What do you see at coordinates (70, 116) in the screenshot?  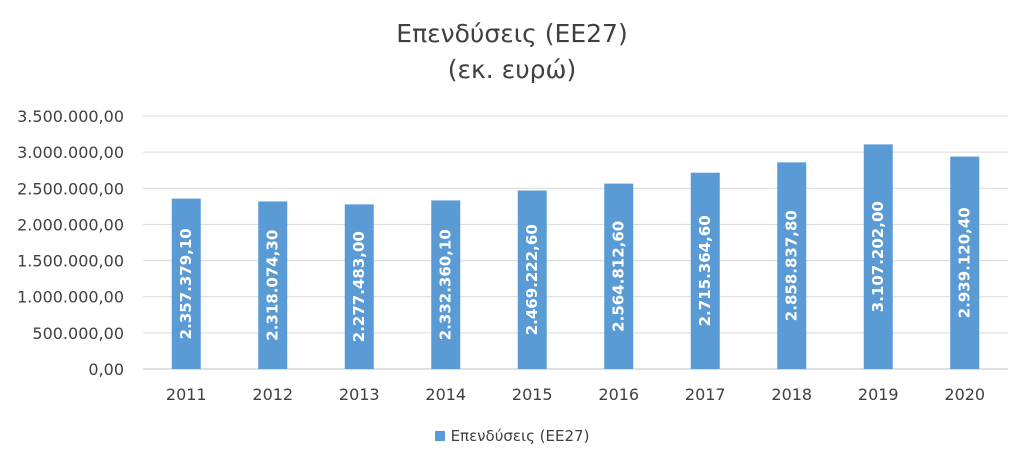 I see `y-tick-label: 3.500.000,00` at bounding box center [70, 116].